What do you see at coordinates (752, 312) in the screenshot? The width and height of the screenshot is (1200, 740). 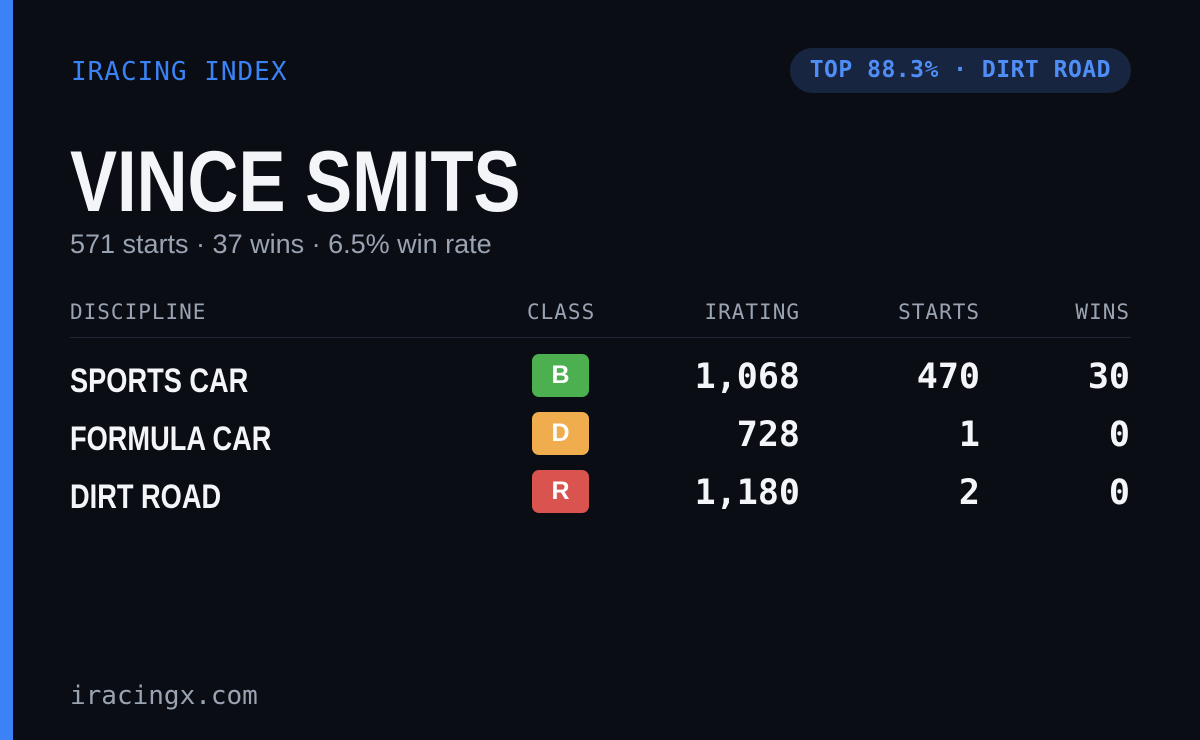 I see `header-irating: IRATING` at bounding box center [752, 312].